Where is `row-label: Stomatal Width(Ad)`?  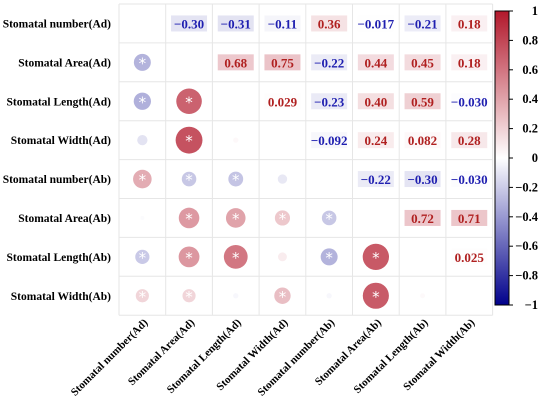
row-label: Stomatal Width(Ad) is located at coordinates (61, 141).